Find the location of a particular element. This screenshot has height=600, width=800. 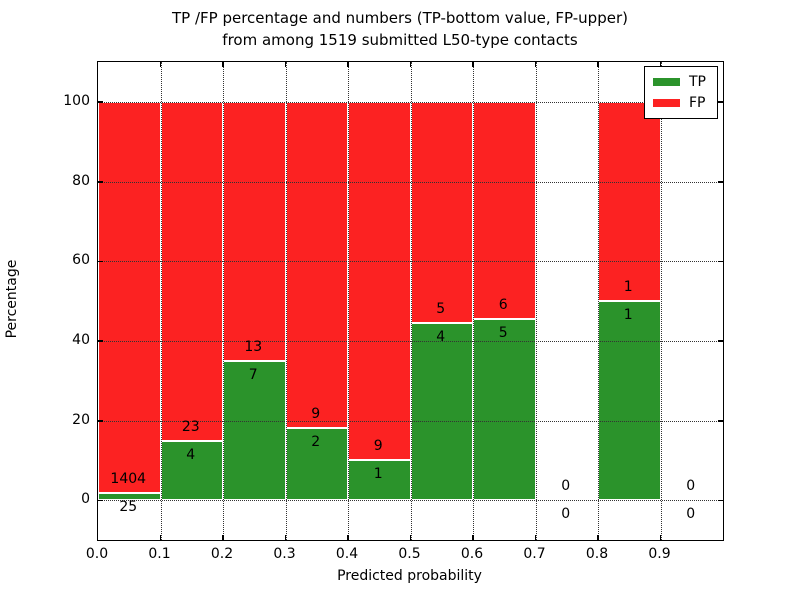

x-tick-label: 0.8 is located at coordinates (597, 554).